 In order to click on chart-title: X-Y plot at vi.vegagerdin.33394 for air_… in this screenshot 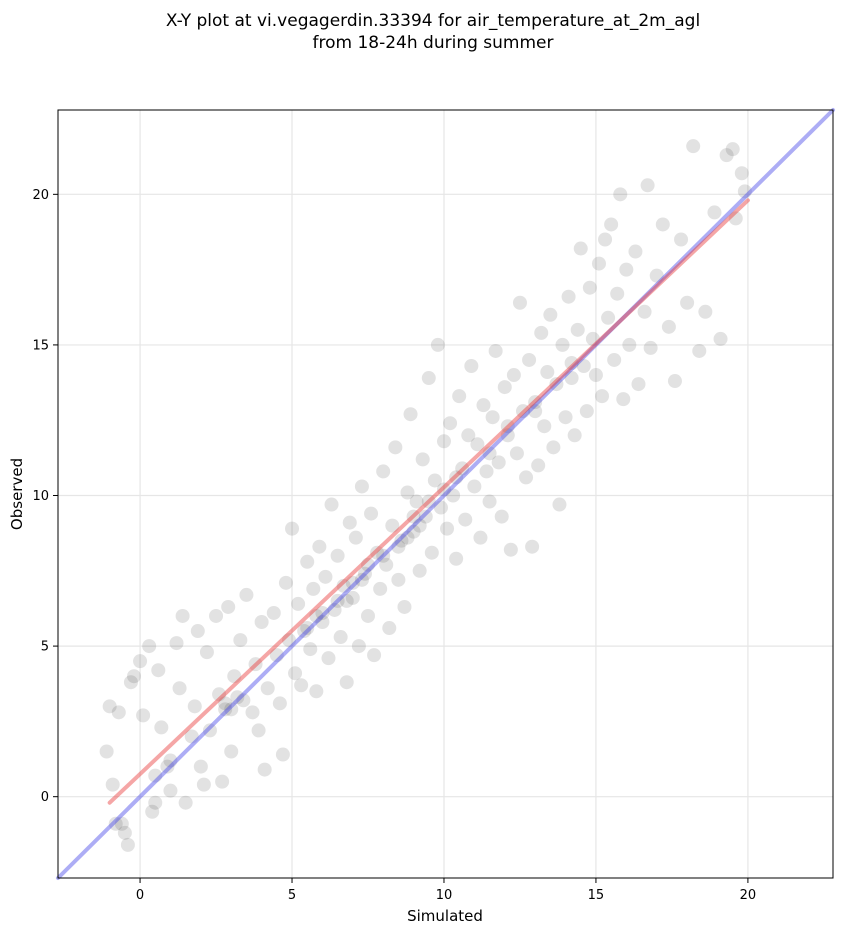, I will do `click(433, 21)`.